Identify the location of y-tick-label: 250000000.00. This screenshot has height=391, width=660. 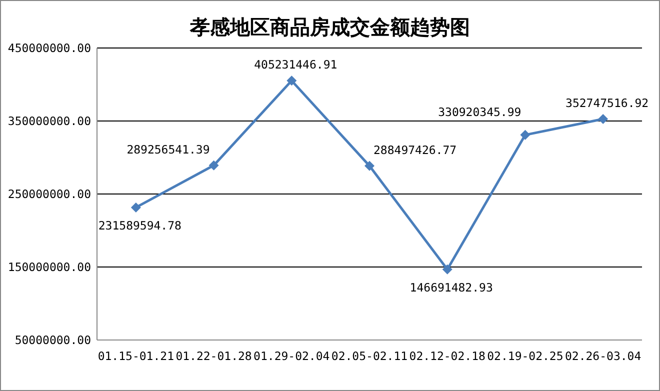
(50, 194).